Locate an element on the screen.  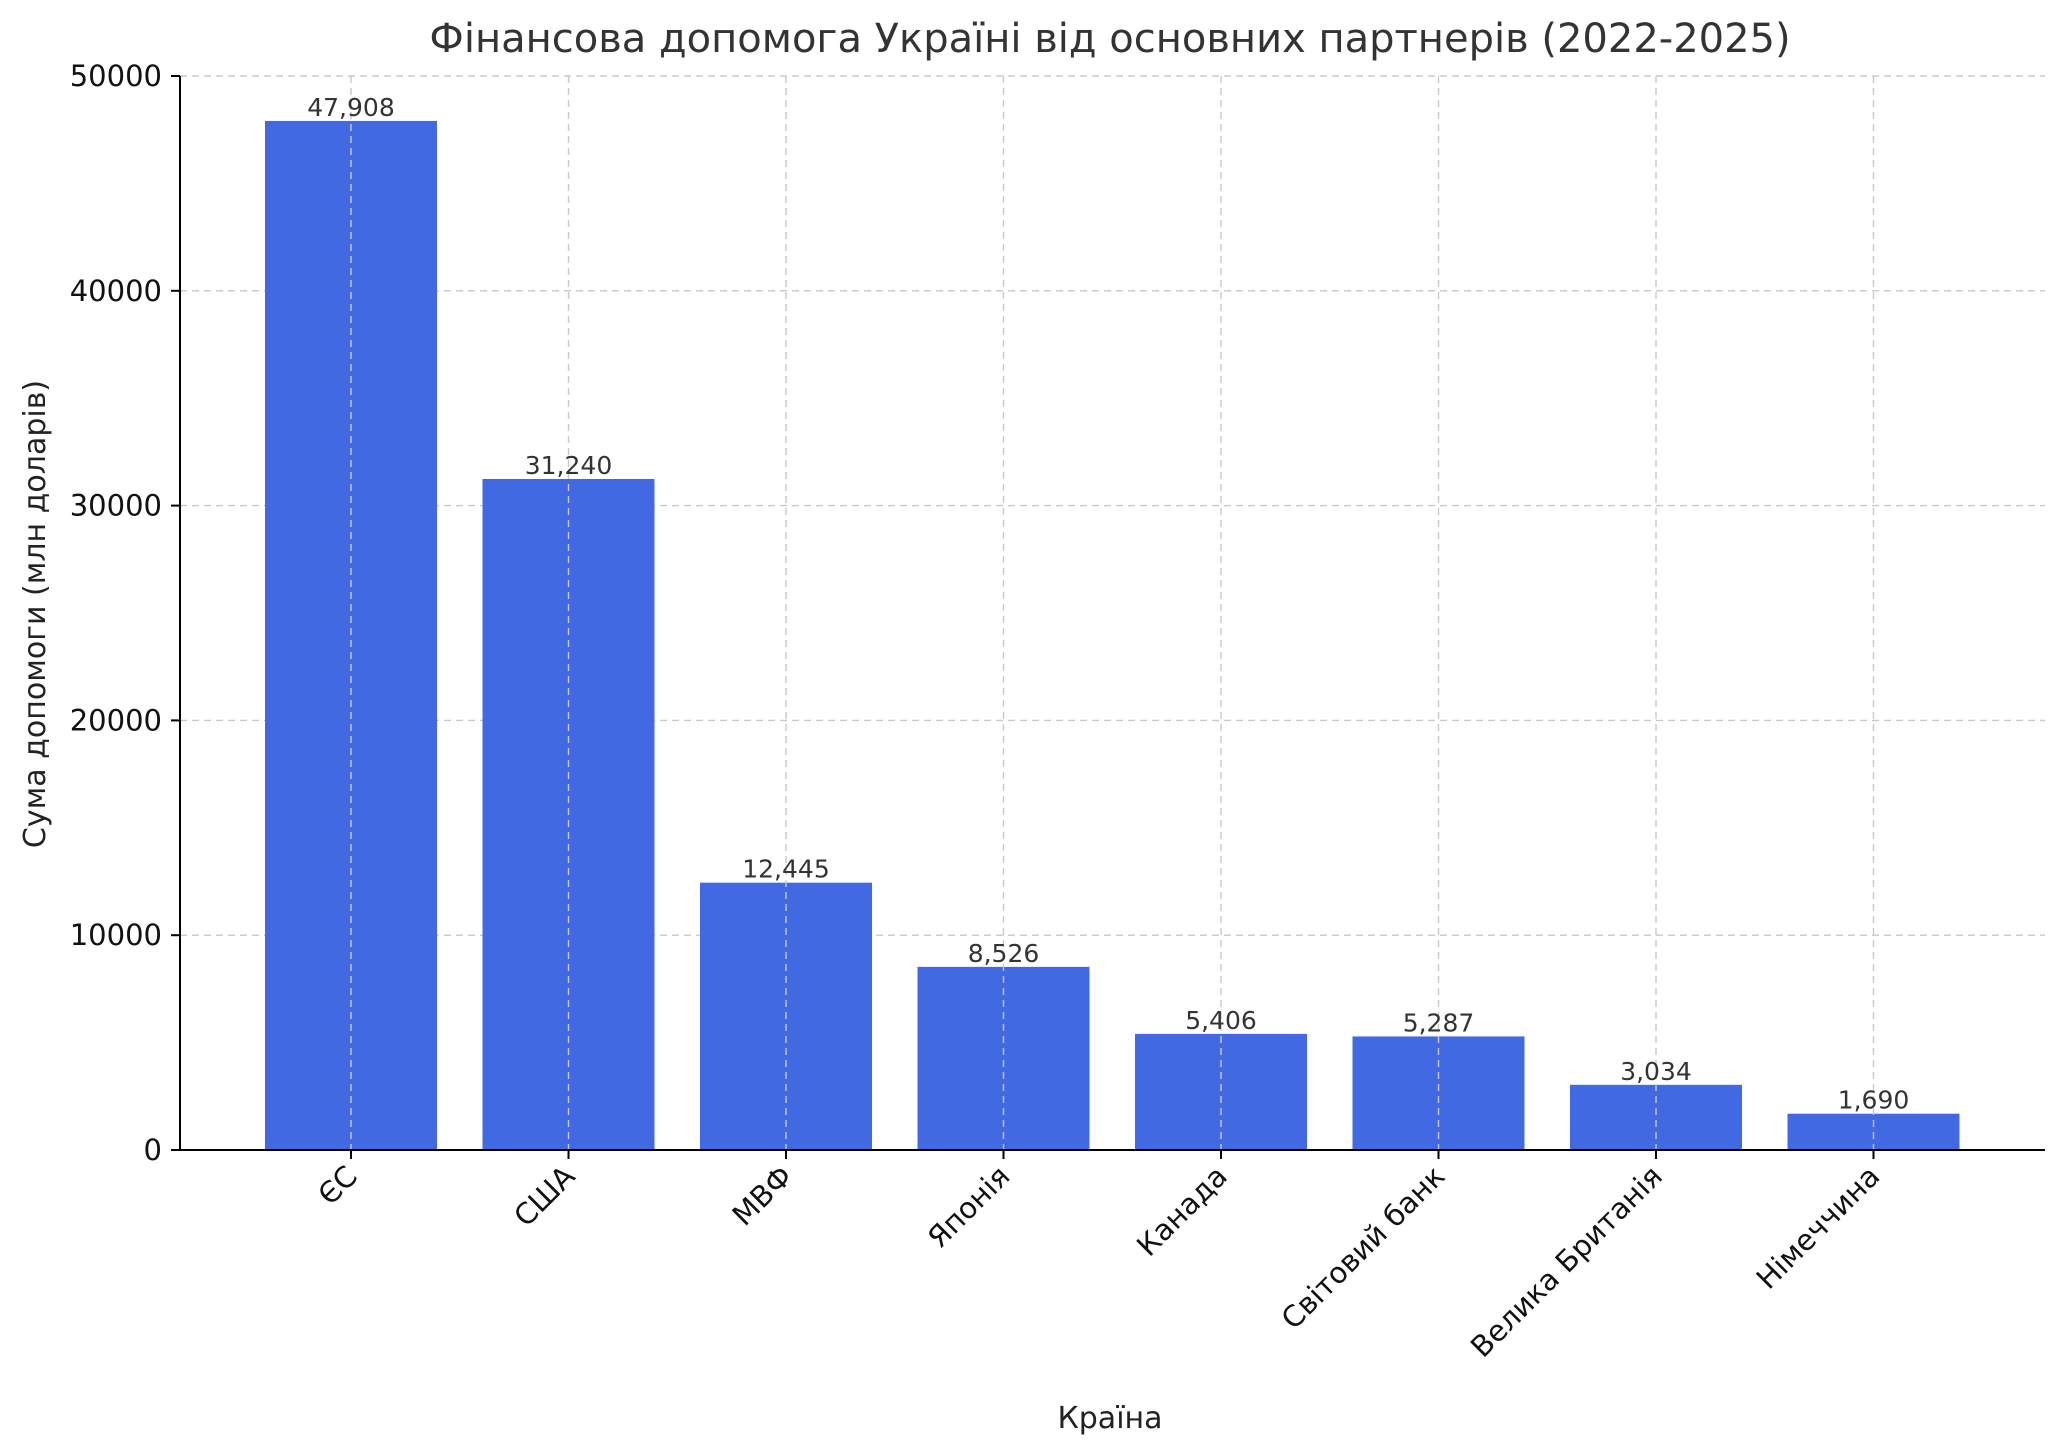
bar-value-label: 3,034 is located at coordinates (1656, 1071).